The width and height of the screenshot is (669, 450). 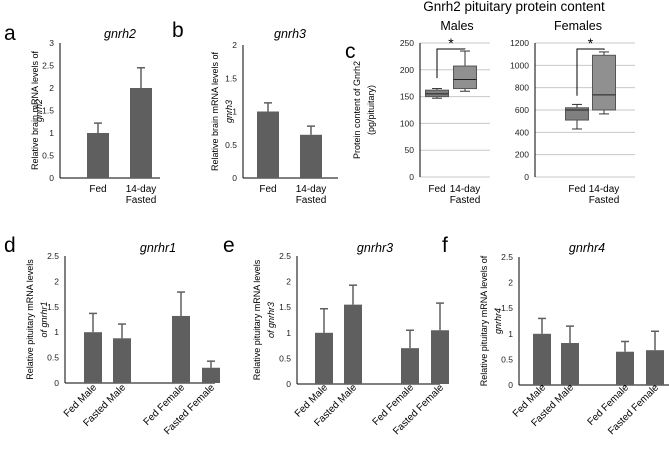 I want to click on chart-c-females-ytick-label: 800, so click(x=522, y=88).